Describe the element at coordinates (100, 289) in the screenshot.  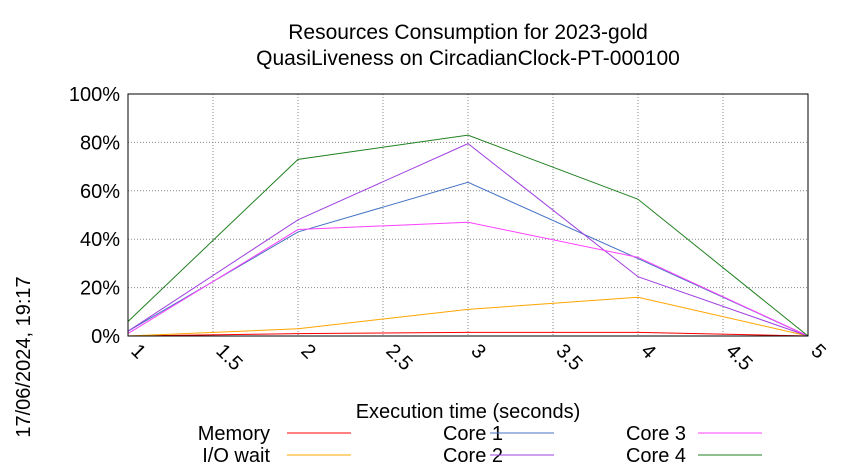
I see `y-tick-label: 20%` at that location.